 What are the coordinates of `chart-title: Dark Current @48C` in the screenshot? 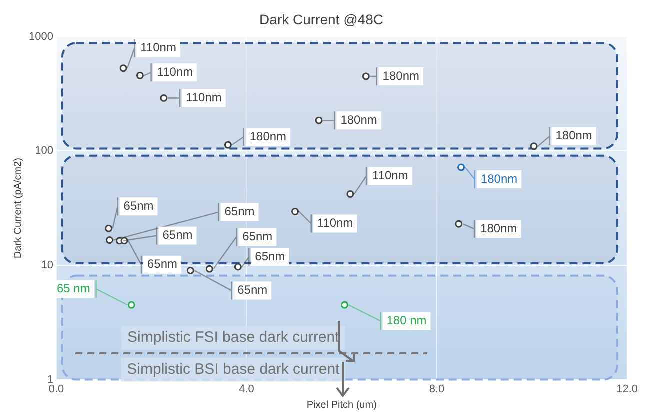 It's located at (322, 19).